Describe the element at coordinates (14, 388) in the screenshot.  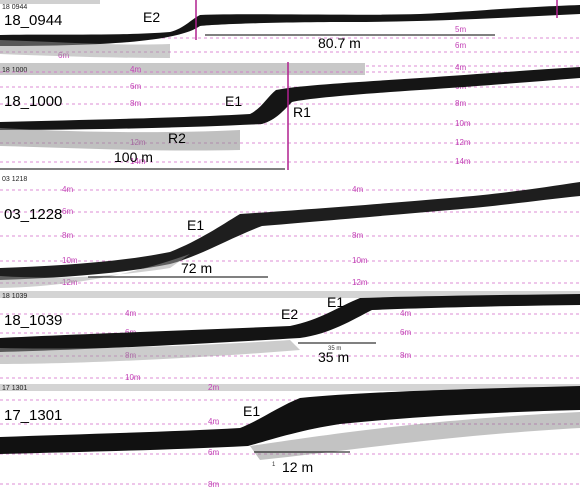
I see `panel-small-id: 17 1301` at that location.